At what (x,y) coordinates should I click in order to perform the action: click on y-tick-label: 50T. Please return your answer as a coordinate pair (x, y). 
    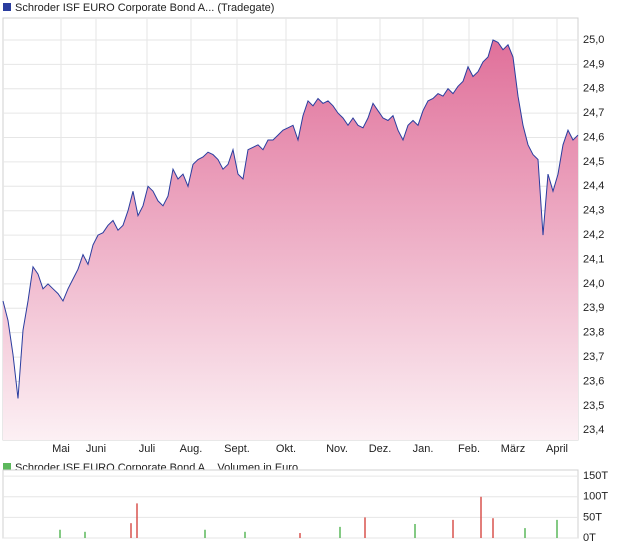
    Looking at the image, I should click on (592, 517).